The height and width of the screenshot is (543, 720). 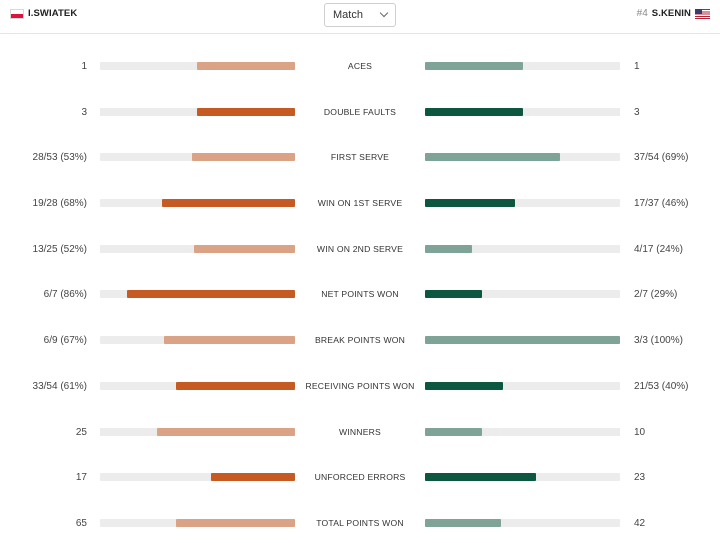 I want to click on stat-label: FIRST SERVE, so click(x=360, y=157).